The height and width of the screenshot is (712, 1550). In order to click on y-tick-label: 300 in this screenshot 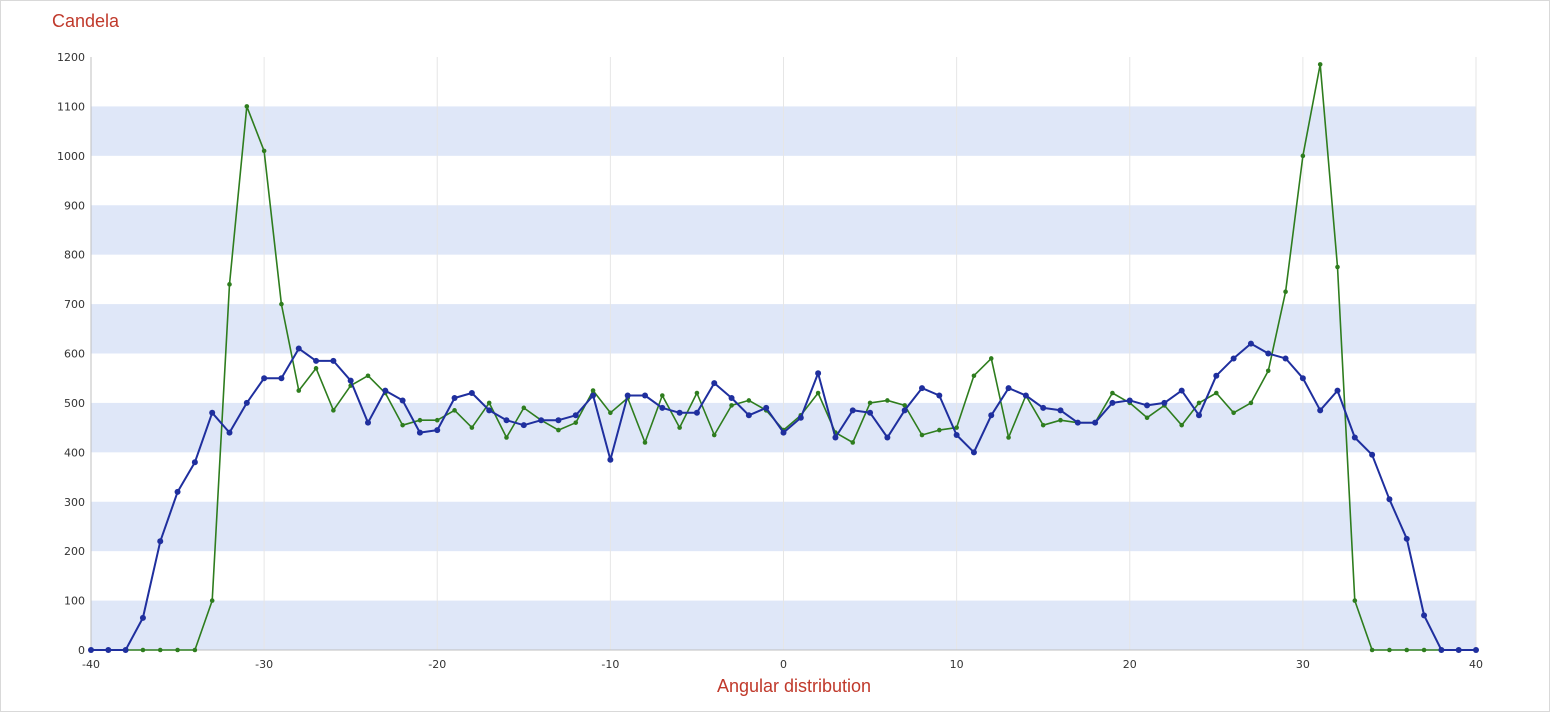, I will do `click(74, 502)`.